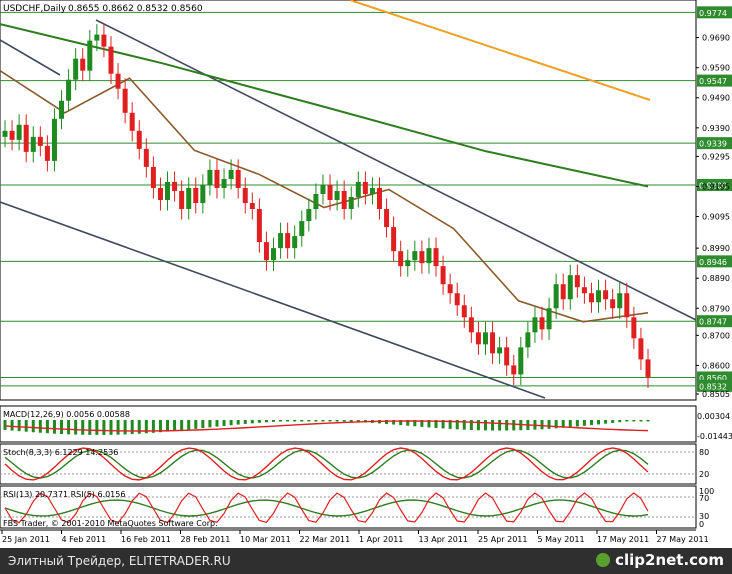 The image size is (732, 574). Describe the element at coordinates (716, 186) in the screenshot. I see `price-tick-label: 0.9195` at that location.